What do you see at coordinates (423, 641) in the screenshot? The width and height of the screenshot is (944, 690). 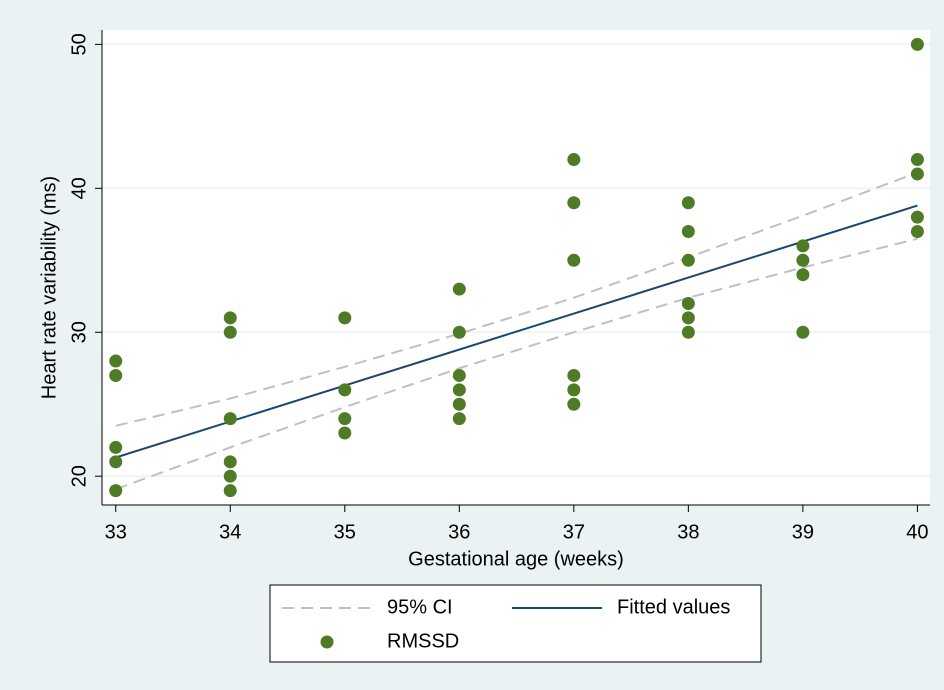 I see `legend-label: RMSSD` at bounding box center [423, 641].